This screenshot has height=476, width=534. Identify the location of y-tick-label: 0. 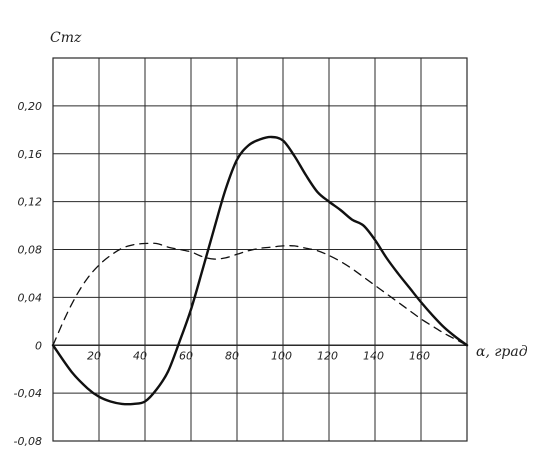
(38, 345).